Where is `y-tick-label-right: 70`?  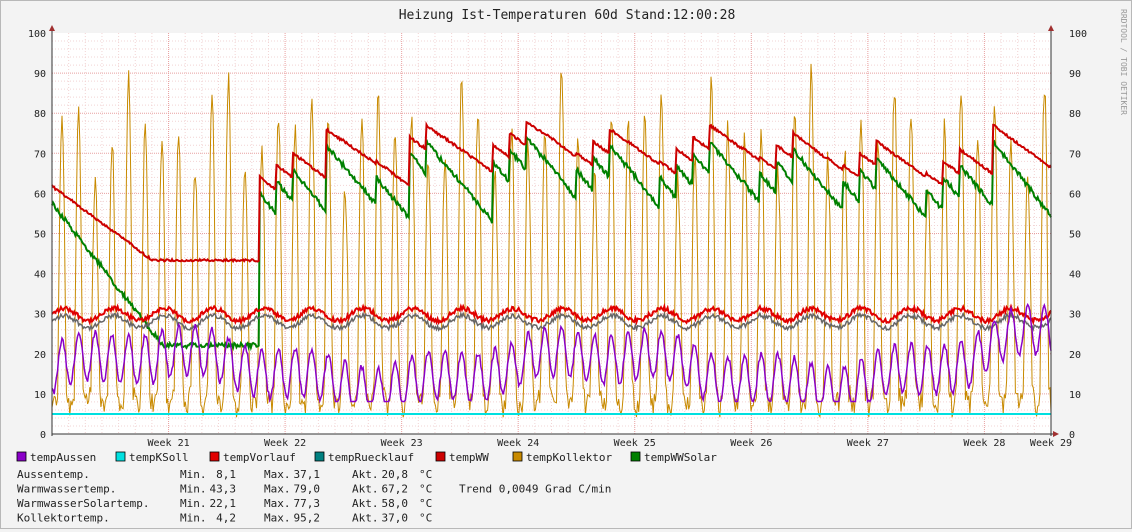 y-tick-label-right: 70 is located at coordinates (1075, 154).